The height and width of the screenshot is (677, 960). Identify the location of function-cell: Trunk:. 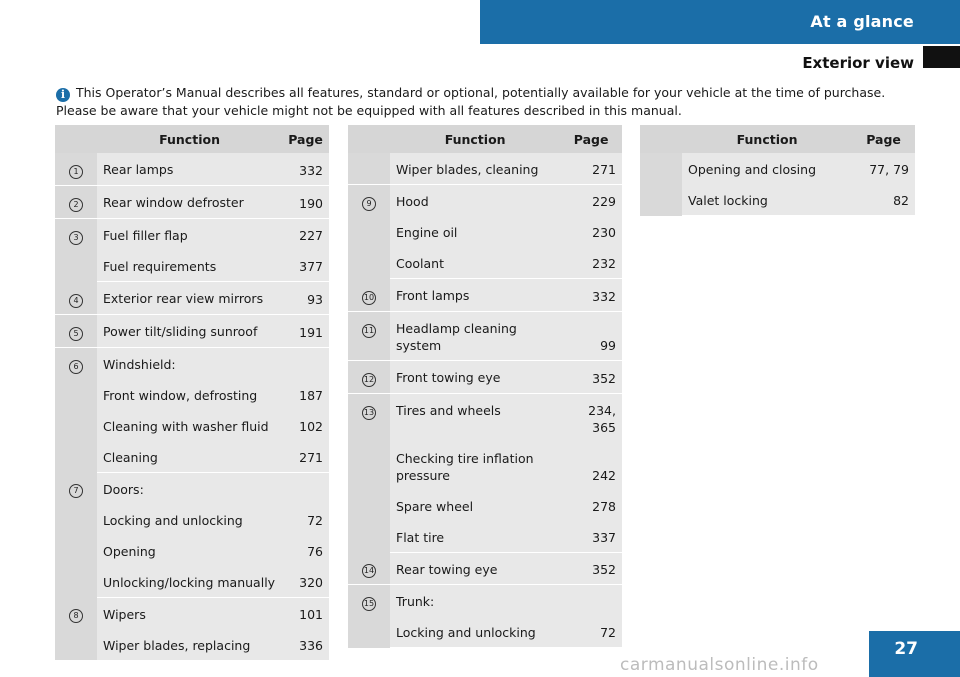
(475, 600).